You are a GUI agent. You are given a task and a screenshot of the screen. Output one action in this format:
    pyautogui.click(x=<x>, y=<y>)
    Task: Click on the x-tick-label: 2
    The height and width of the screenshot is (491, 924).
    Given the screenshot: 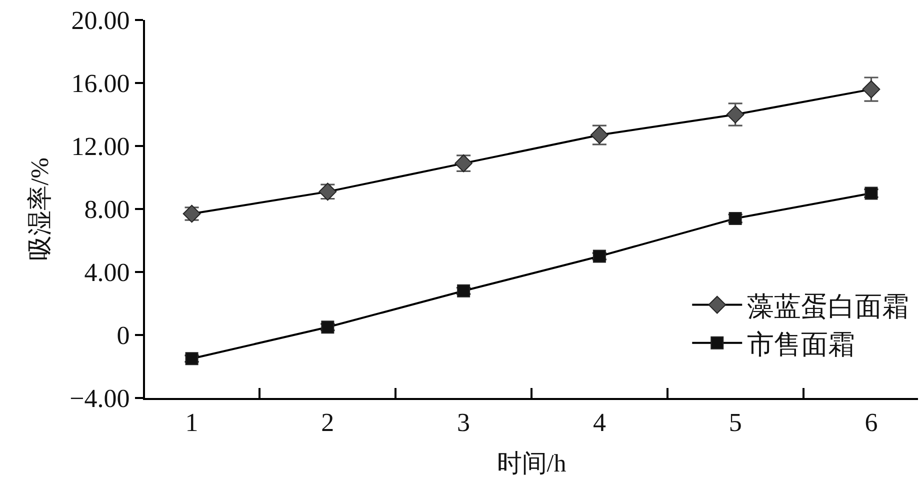 What is the action you would take?
    pyautogui.click(x=327, y=423)
    